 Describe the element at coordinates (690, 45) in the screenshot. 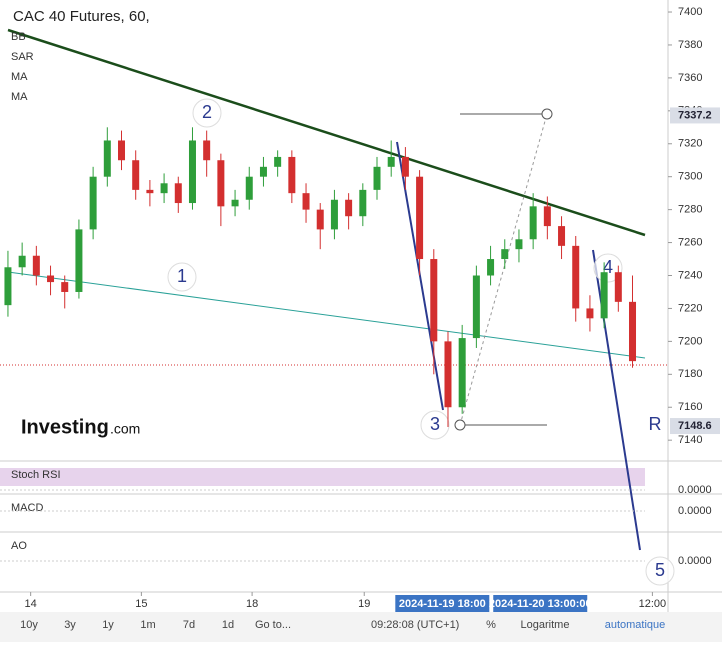

I see `y-tick-label: 7380` at that location.